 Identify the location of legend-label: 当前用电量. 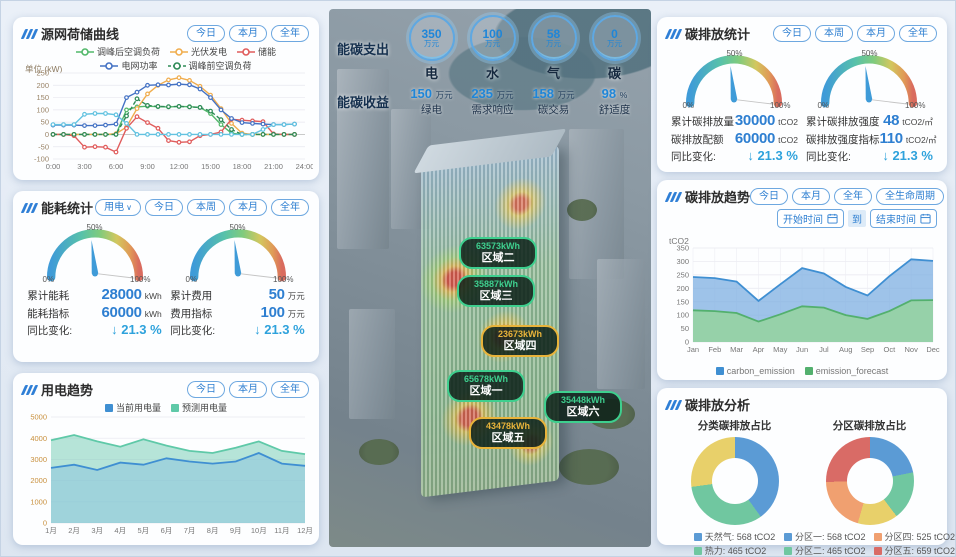
(138, 408).